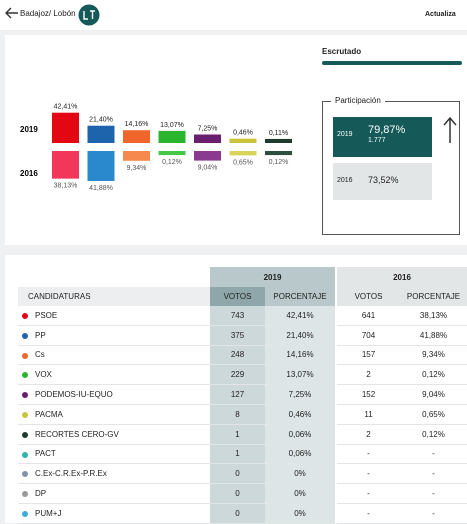  I want to click on table-cell: Cs, so click(114, 355).